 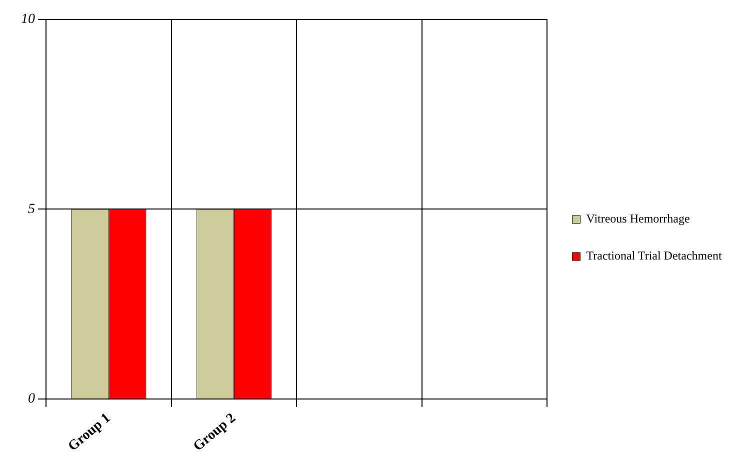 What do you see at coordinates (28, 20) in the screenshot?
I see `y-tick-label: 10` at bounding box center [28, 20].